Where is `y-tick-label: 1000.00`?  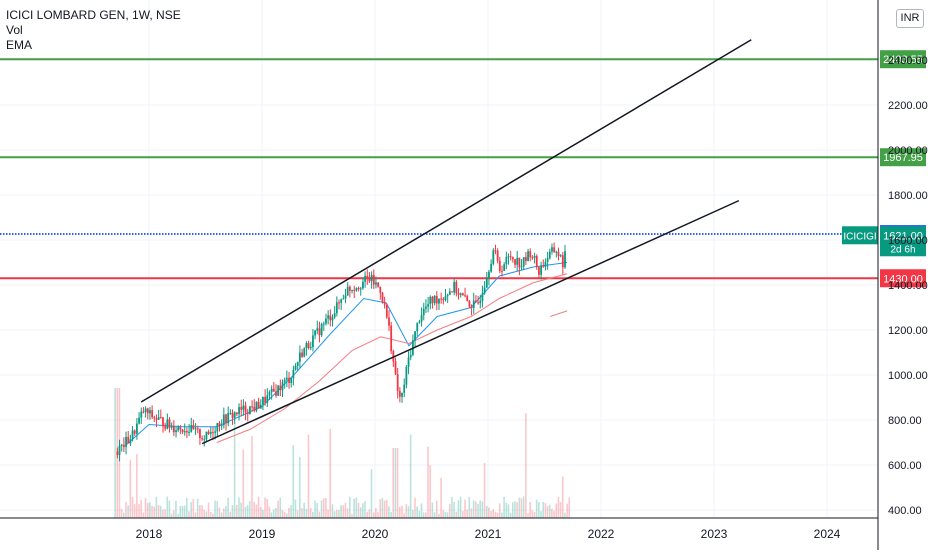 y-tick-label: 1000.00 is located at coordinates (908, 376).